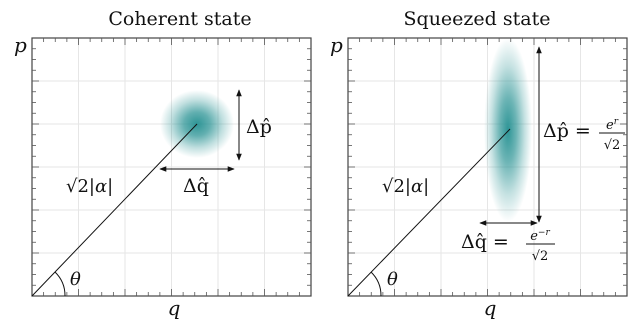  What do you see at coordinates (612, 145) in the screenshot?
I see `delta-p-denominator: √2` at bounding box center [612, 145].